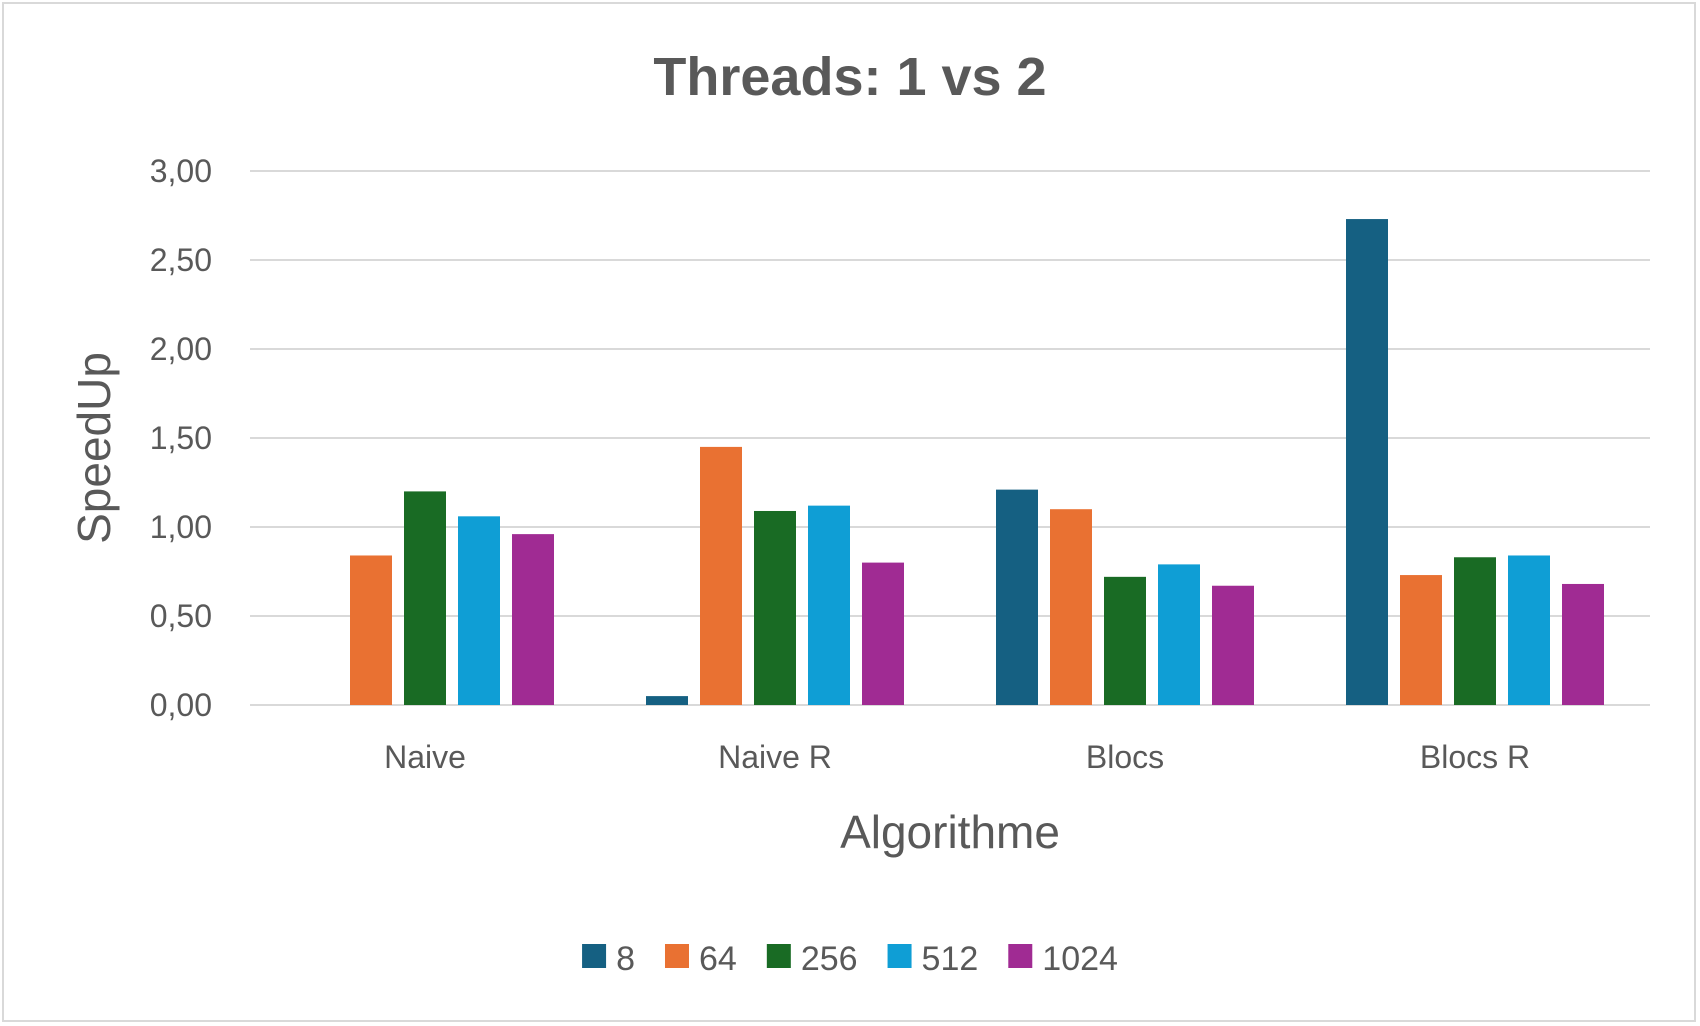  Describe the element at coordinates (1475, 757) in the screenshot. I see `x-tick-label: Blocs R` at that location.